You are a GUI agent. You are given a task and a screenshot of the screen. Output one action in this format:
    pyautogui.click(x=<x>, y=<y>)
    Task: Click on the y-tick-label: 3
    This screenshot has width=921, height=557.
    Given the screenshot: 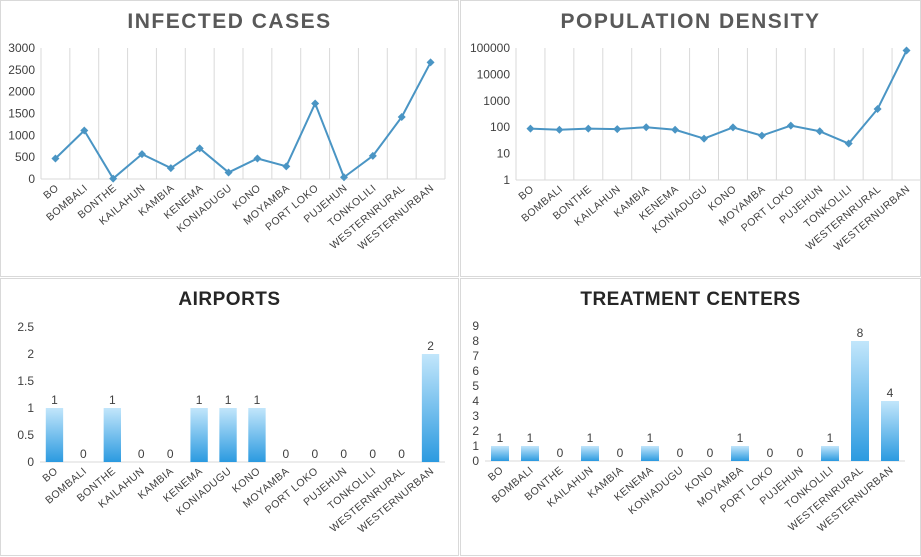 What is the action you would take?
    pyautogui.click(x=475, y=416)
    